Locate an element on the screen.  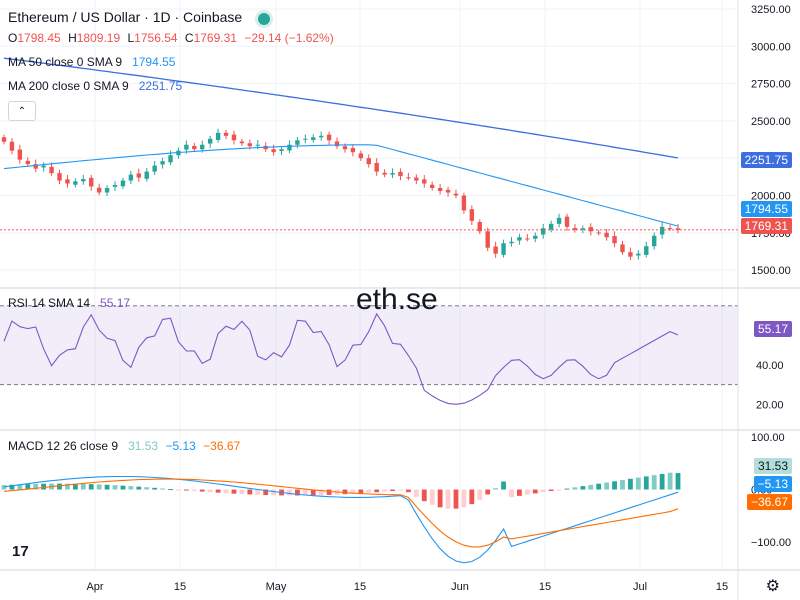
ma200-value: 2251.75 is located at coordinates (160, 86).